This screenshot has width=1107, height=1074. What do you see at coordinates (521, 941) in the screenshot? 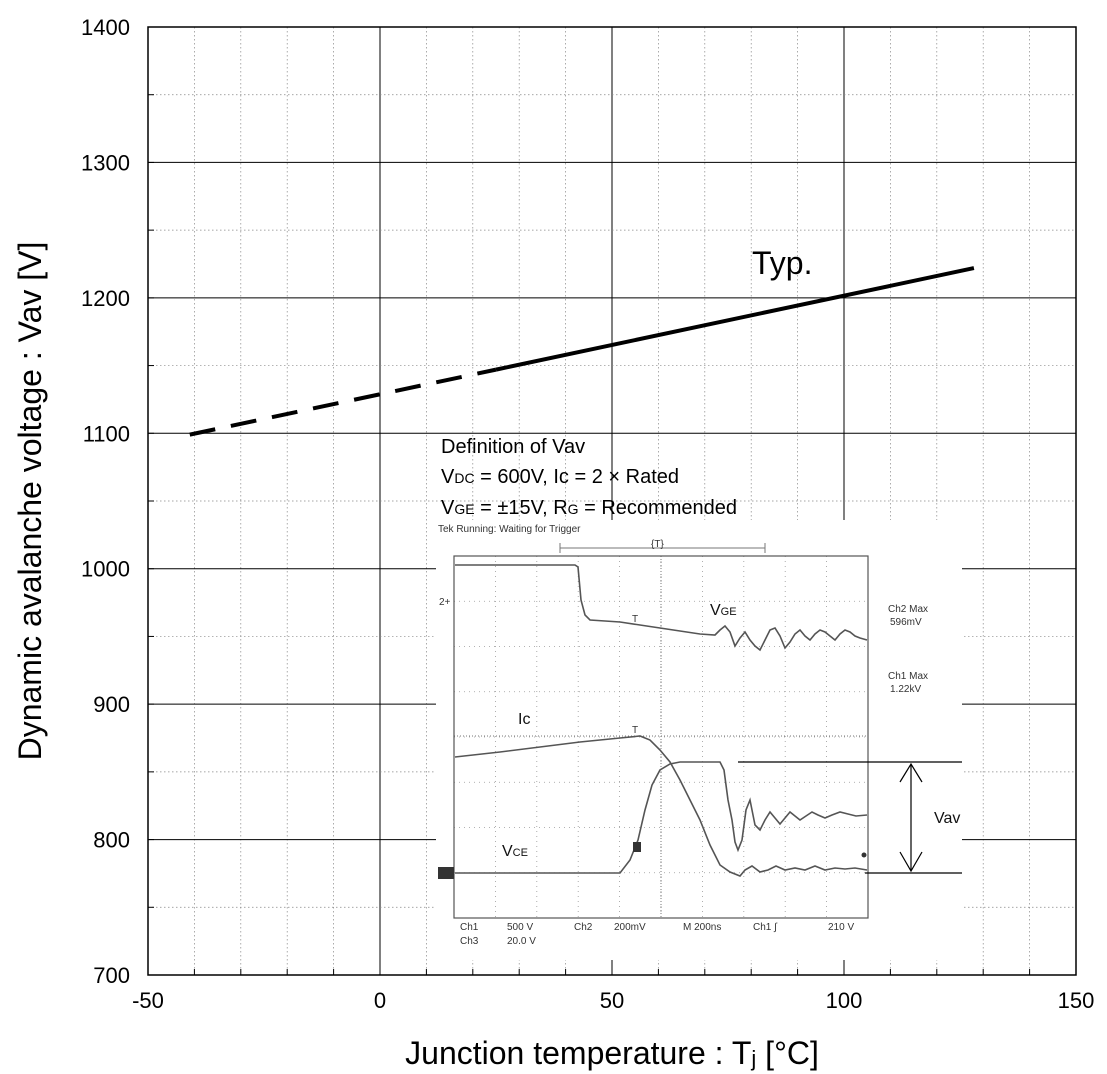
I see `footer-ch3-scale: 20.0 V` at bounding box center [521, 941].